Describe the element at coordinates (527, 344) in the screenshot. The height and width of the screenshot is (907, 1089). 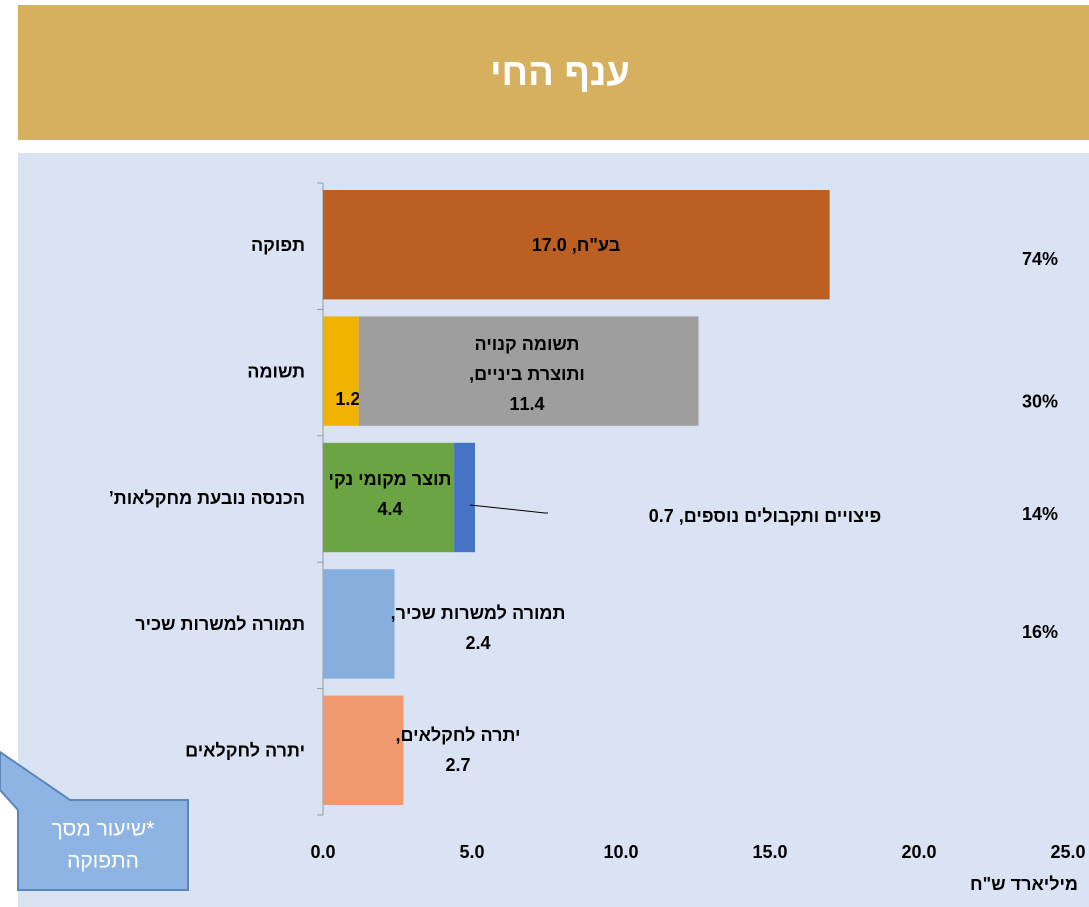
I see `data-label-line: תשומה קנויה` at that location.